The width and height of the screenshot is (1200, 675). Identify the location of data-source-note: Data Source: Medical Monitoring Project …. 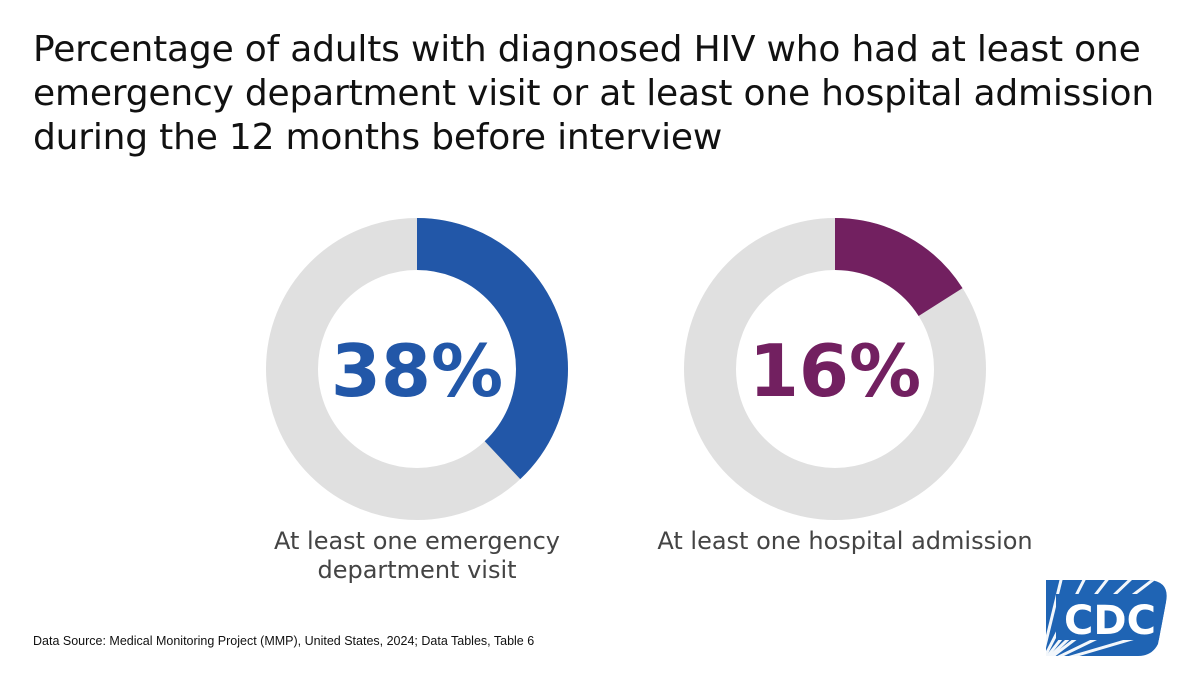
(284, 641).